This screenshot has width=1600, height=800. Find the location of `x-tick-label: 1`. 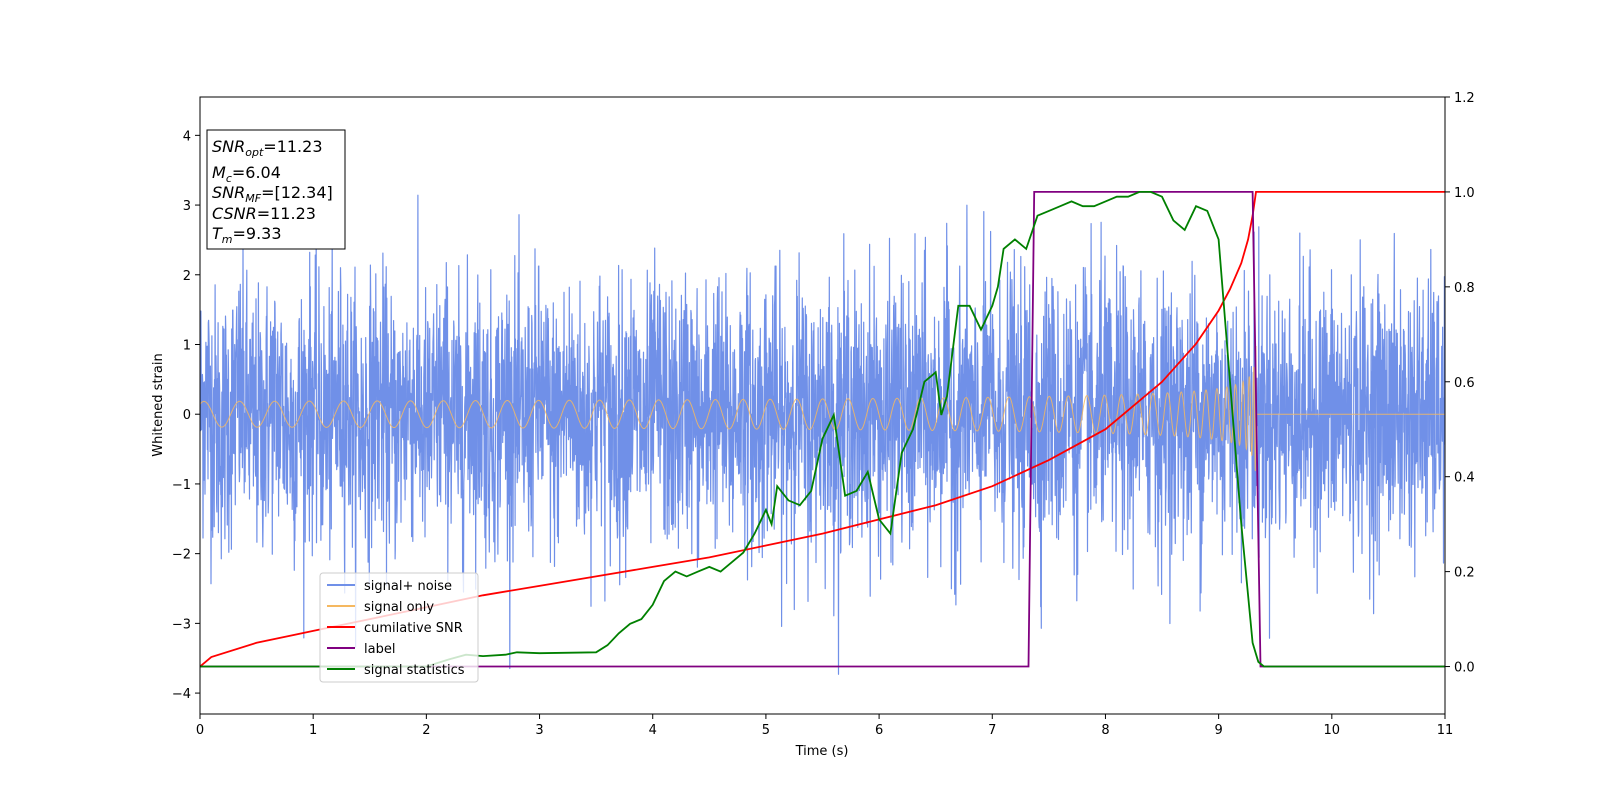

x-tick-label: 1 is located at coordinates (313, 730).